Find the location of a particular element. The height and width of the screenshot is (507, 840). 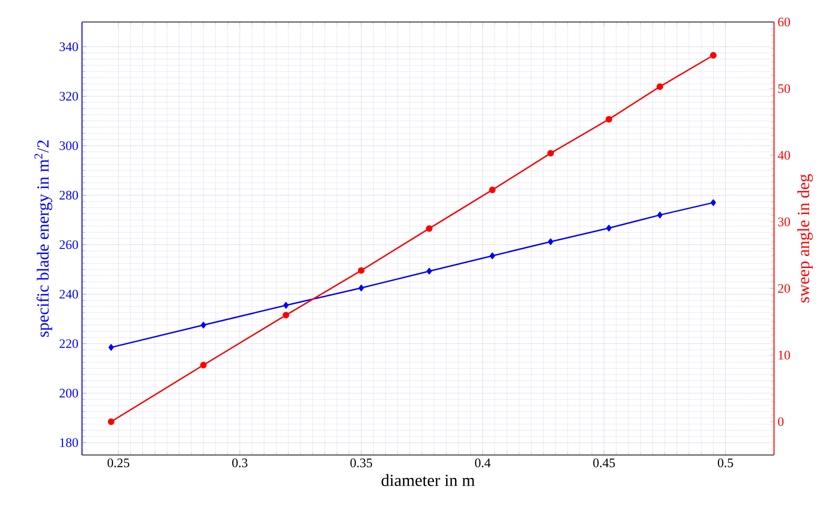

x-tick-label: 0.25 is located at coordinates (119, 463).